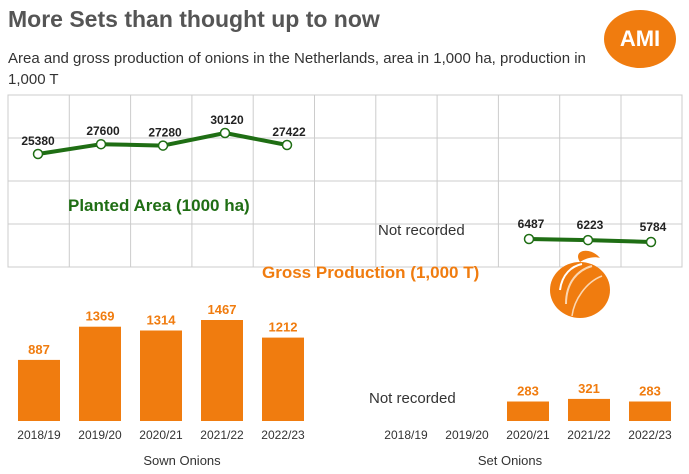 The image size is (689, 474). I want to click on ami-logo: AMI, so click(640, 39).